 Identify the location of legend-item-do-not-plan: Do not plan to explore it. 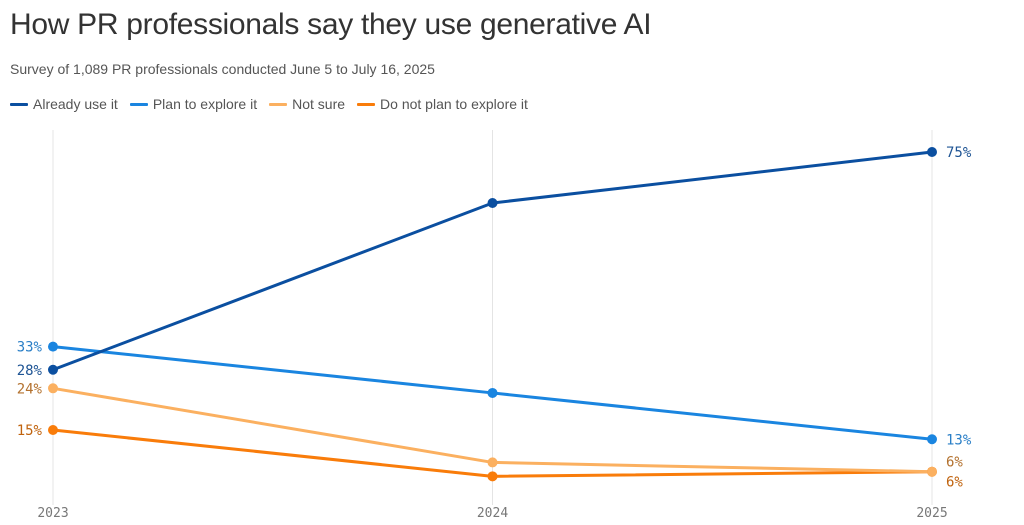
(442, 104).